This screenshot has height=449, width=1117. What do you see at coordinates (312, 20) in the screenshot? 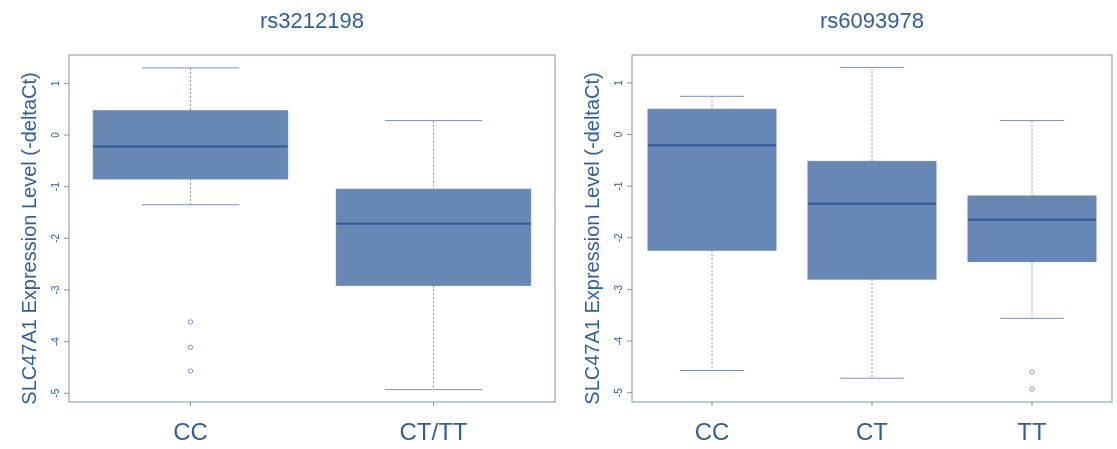
I see `chart-title: rs3212198` at bounding box center [312, 20].